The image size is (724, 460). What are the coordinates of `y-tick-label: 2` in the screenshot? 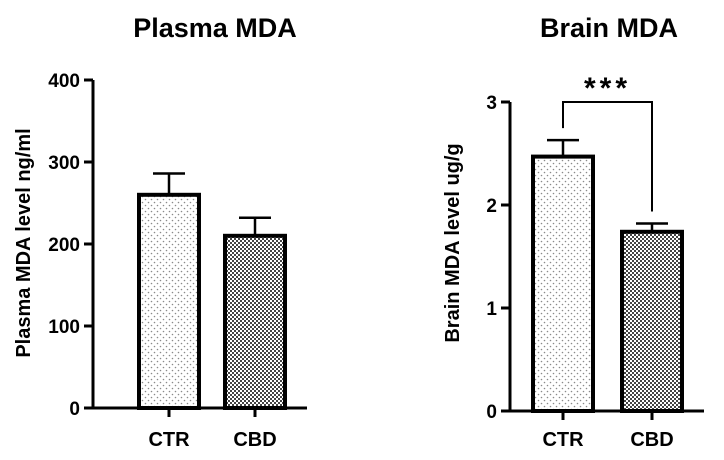 It's located at (491, 206).